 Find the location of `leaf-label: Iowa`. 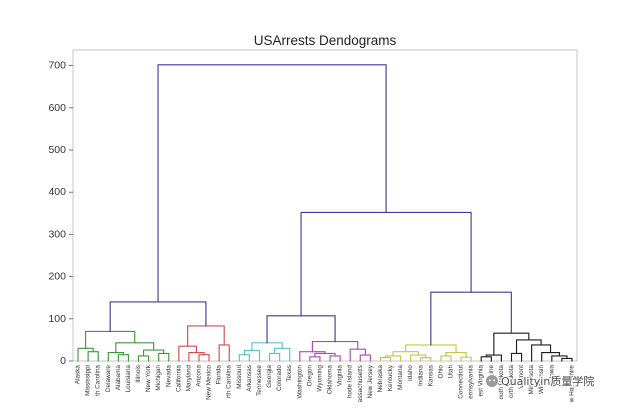

leaf-label: Iowa is located at coordinates (551, 372).